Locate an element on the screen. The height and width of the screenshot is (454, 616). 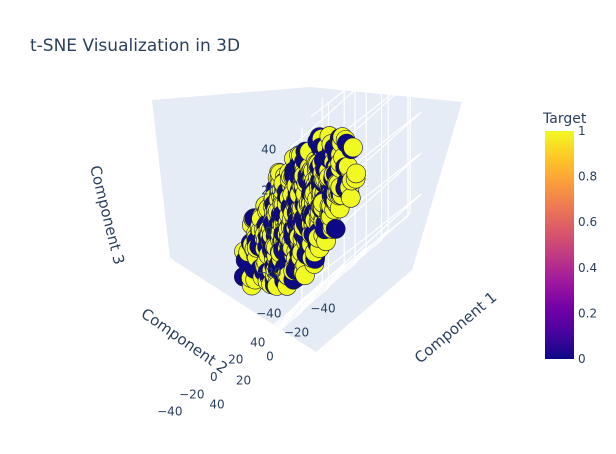
z-tick-label: 20 is located at coordinates (268, 191).